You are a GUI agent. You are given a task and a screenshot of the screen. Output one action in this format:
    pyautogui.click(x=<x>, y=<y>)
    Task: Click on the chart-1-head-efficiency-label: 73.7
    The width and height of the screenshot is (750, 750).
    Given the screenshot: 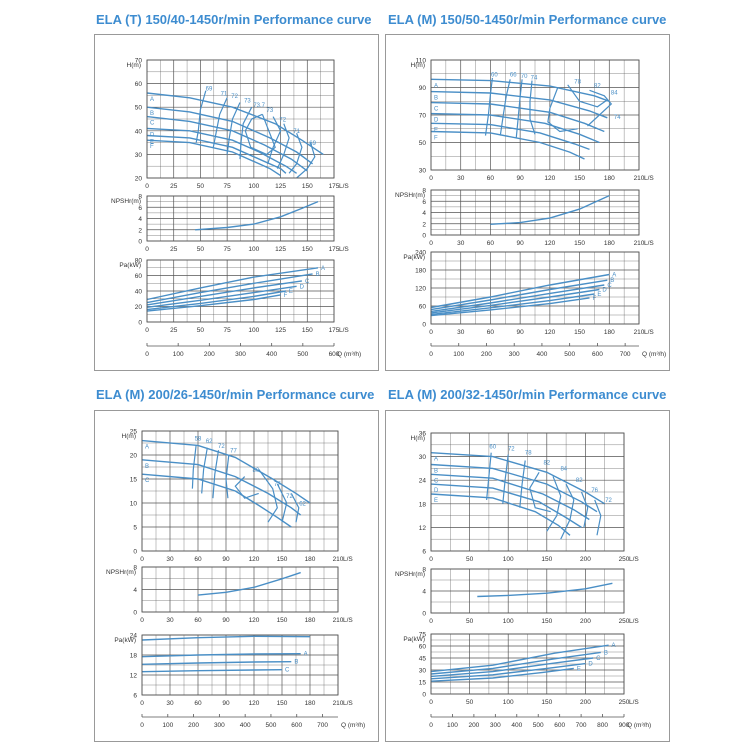 What is the action you would take?
    pyautogui.click(x=259, y=106)
    